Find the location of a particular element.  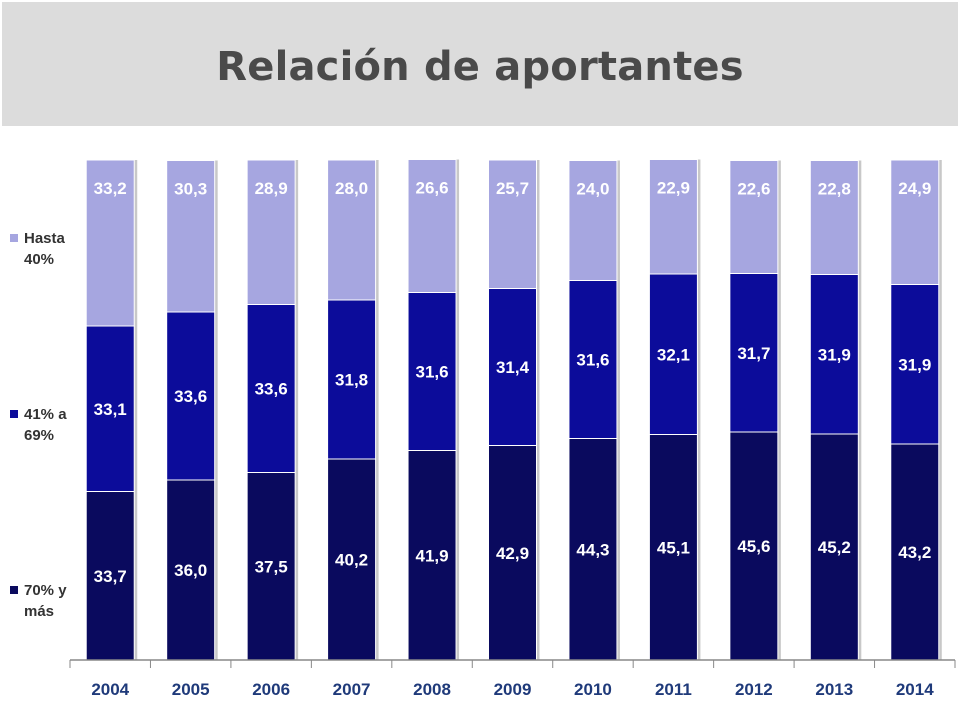

data-label: 25,7 is located at coordinates (512, 188).